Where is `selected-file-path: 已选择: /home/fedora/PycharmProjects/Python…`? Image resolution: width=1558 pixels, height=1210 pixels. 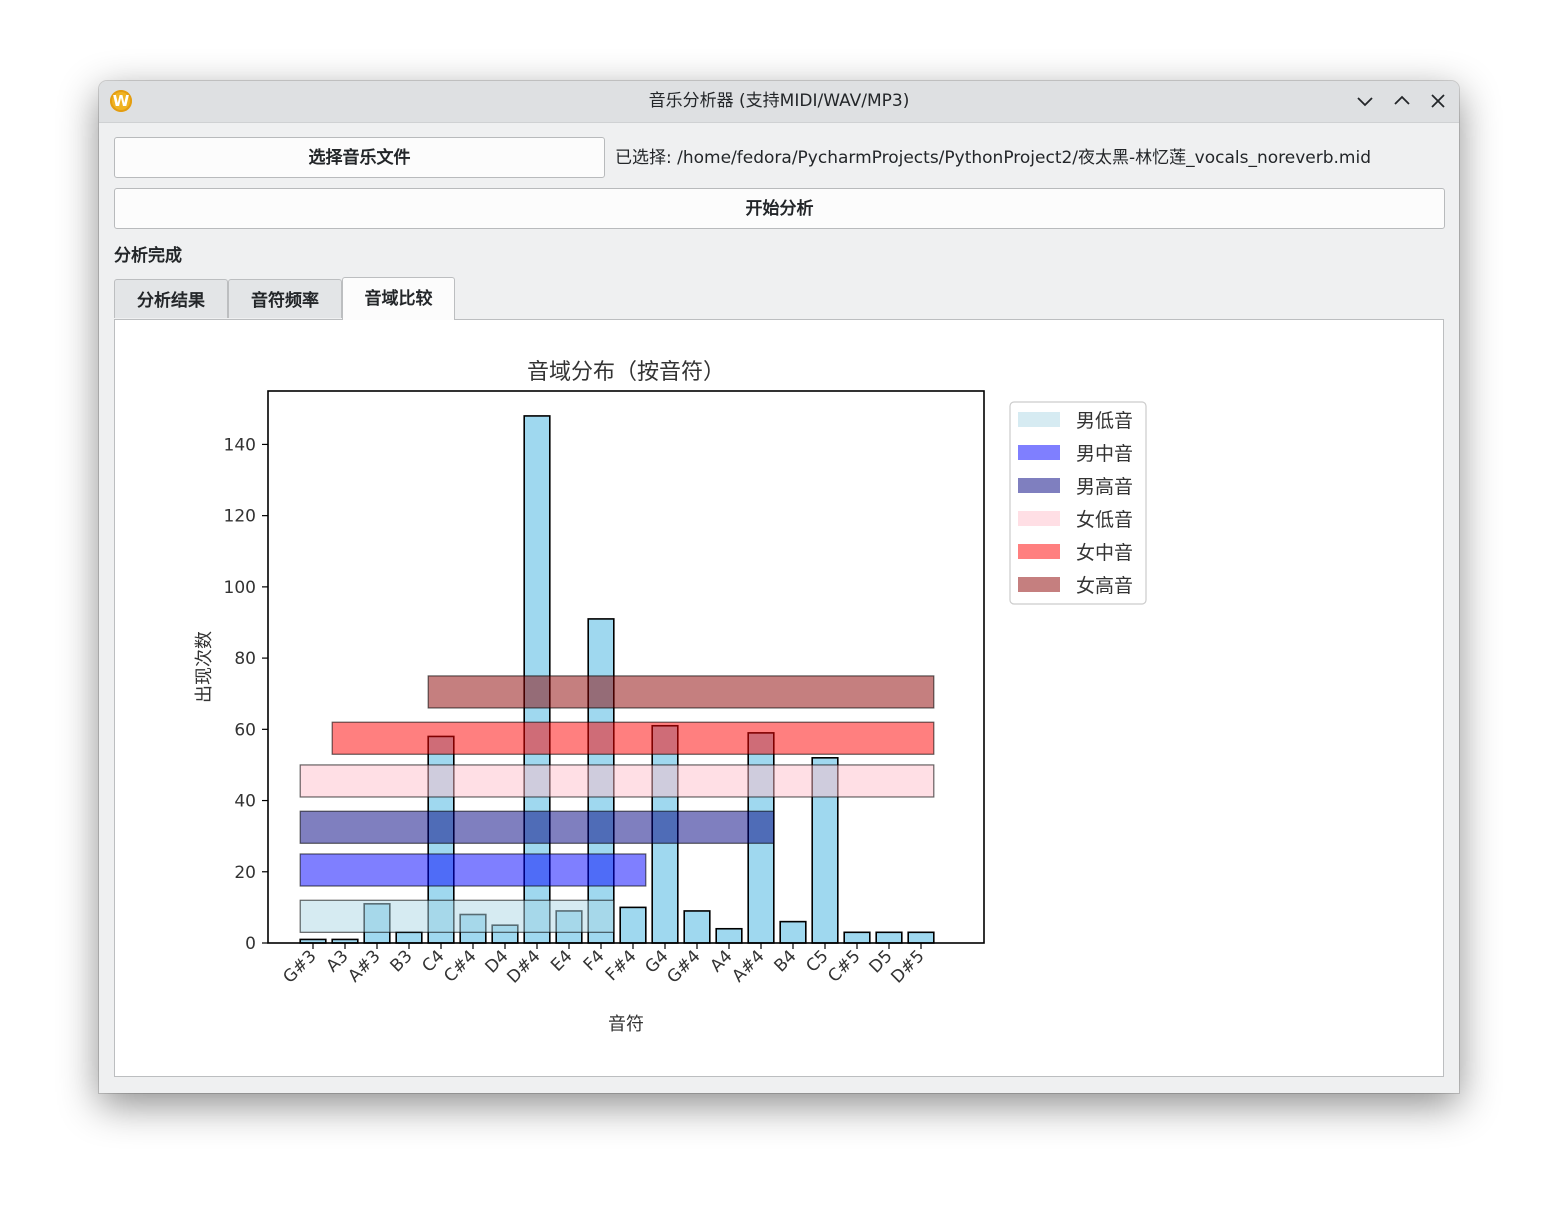 selected-file-path: 已选择: /home/fedora/PycharmProjects/Python… is located at coordinates (993, 158).